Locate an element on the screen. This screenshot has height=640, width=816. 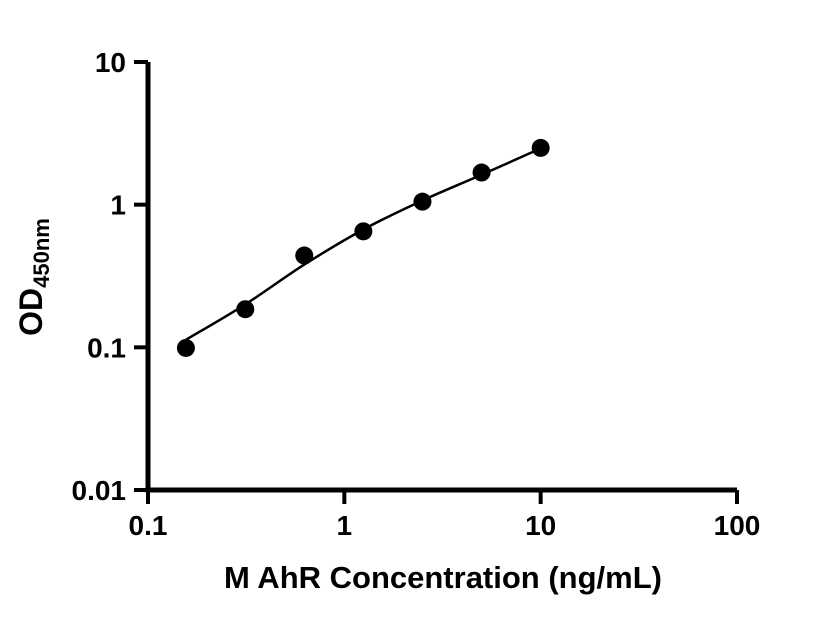
y-tick-label: 0.1 is located at coordinates (106, 347).